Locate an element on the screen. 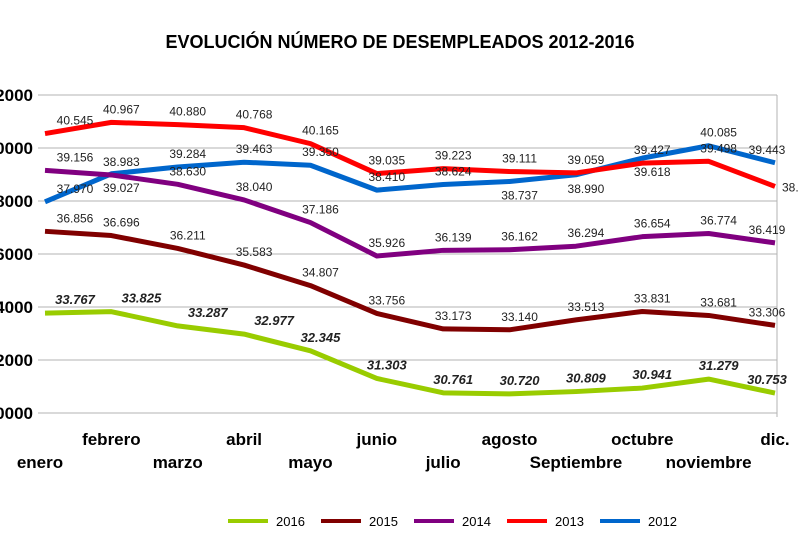  legend-label-2016: 2016 is located at coordinates (290, 521).